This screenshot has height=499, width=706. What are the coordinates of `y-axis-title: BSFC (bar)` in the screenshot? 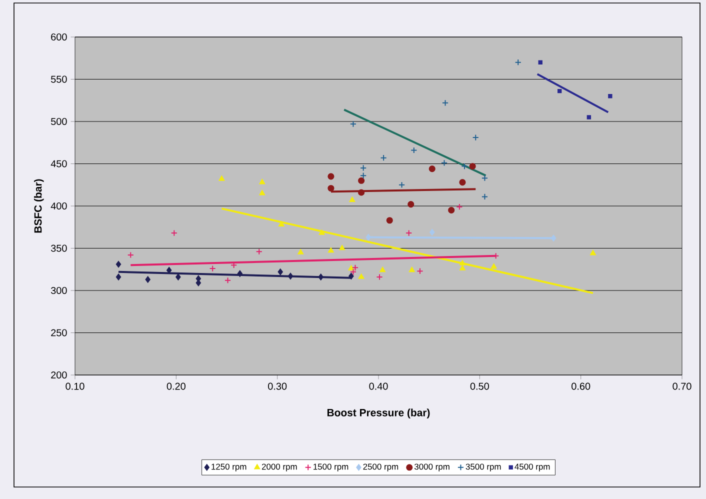 It's located at (39, 206).